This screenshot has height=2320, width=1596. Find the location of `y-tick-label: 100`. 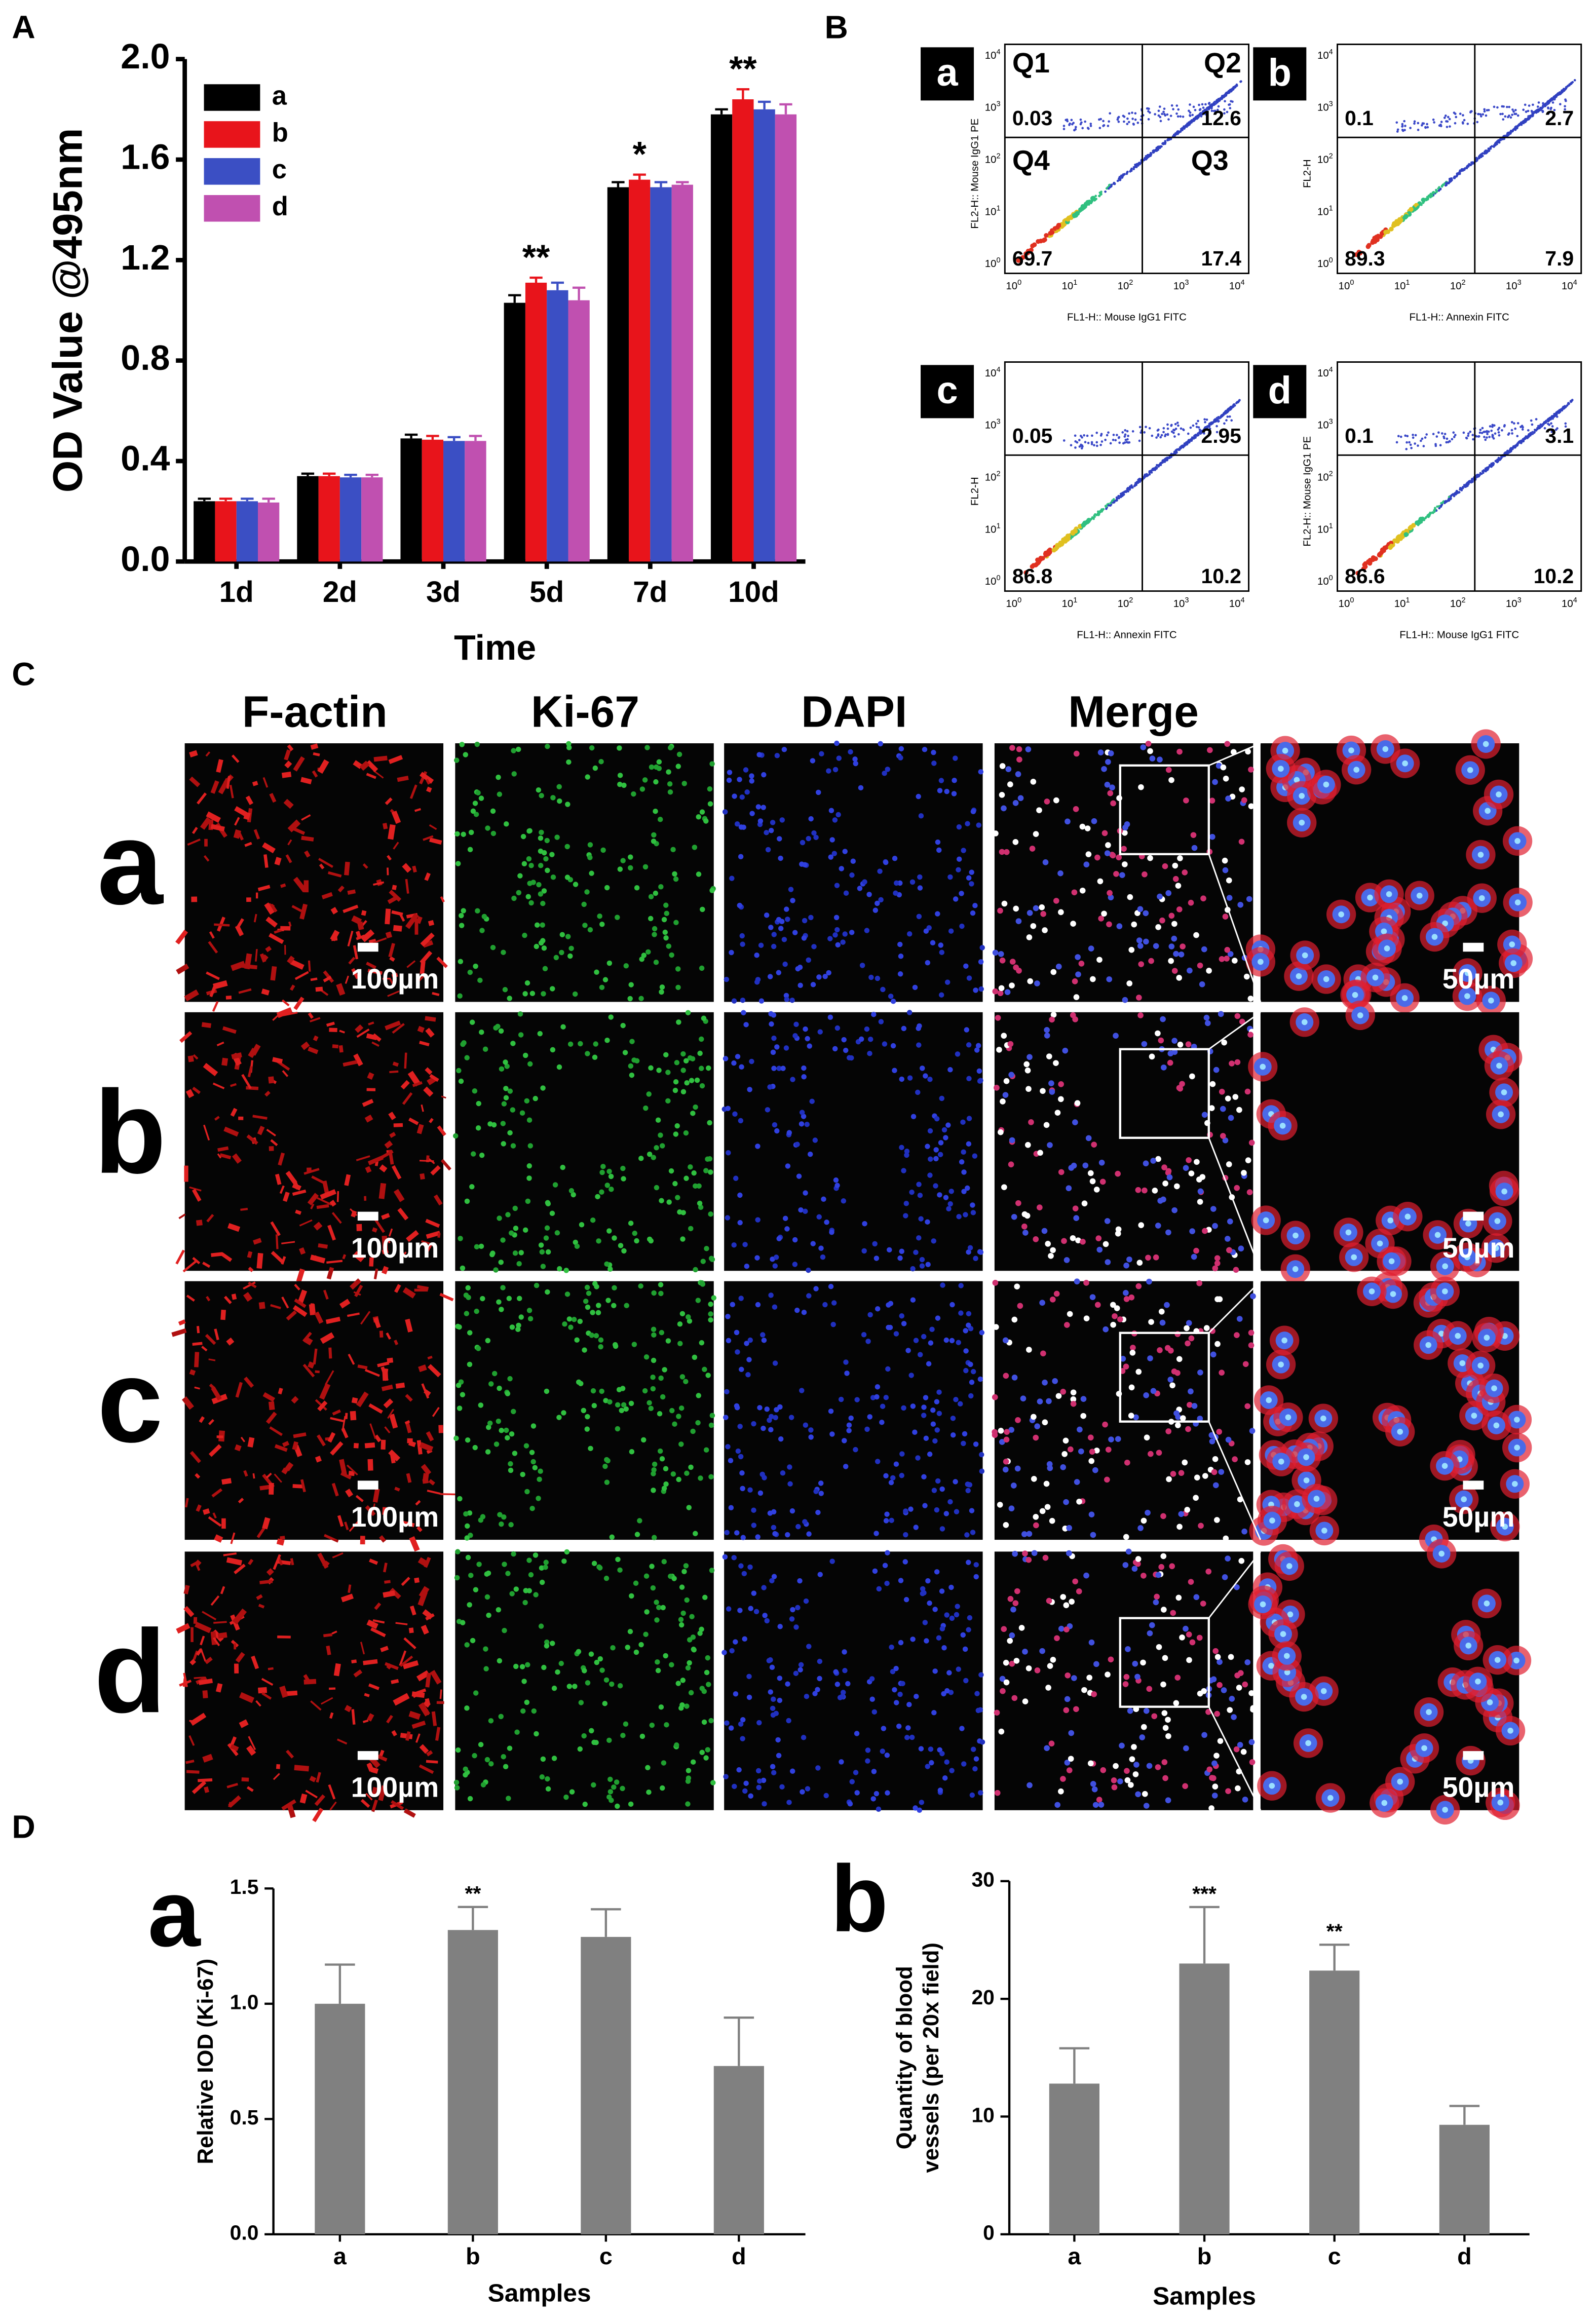

y-tick-label: 100 is located at coordinates (1325, 263).